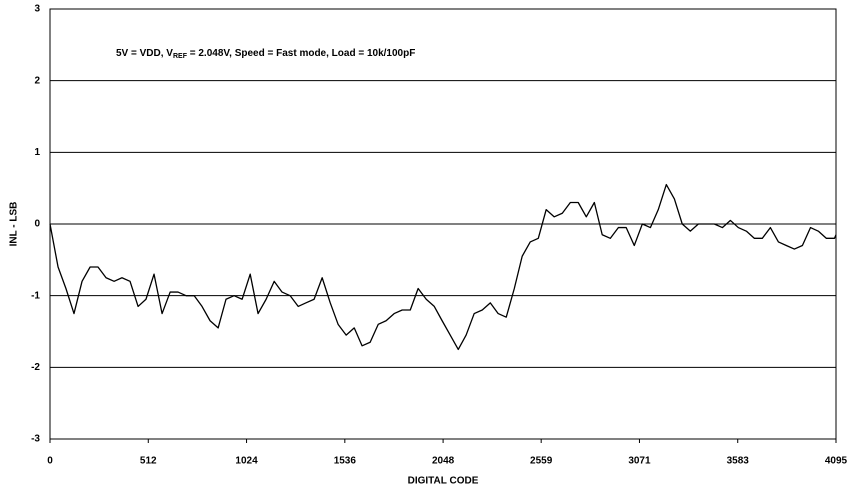 The image size is (850, 491). I want to click on y-tick-label: 1, so click(37, 152).